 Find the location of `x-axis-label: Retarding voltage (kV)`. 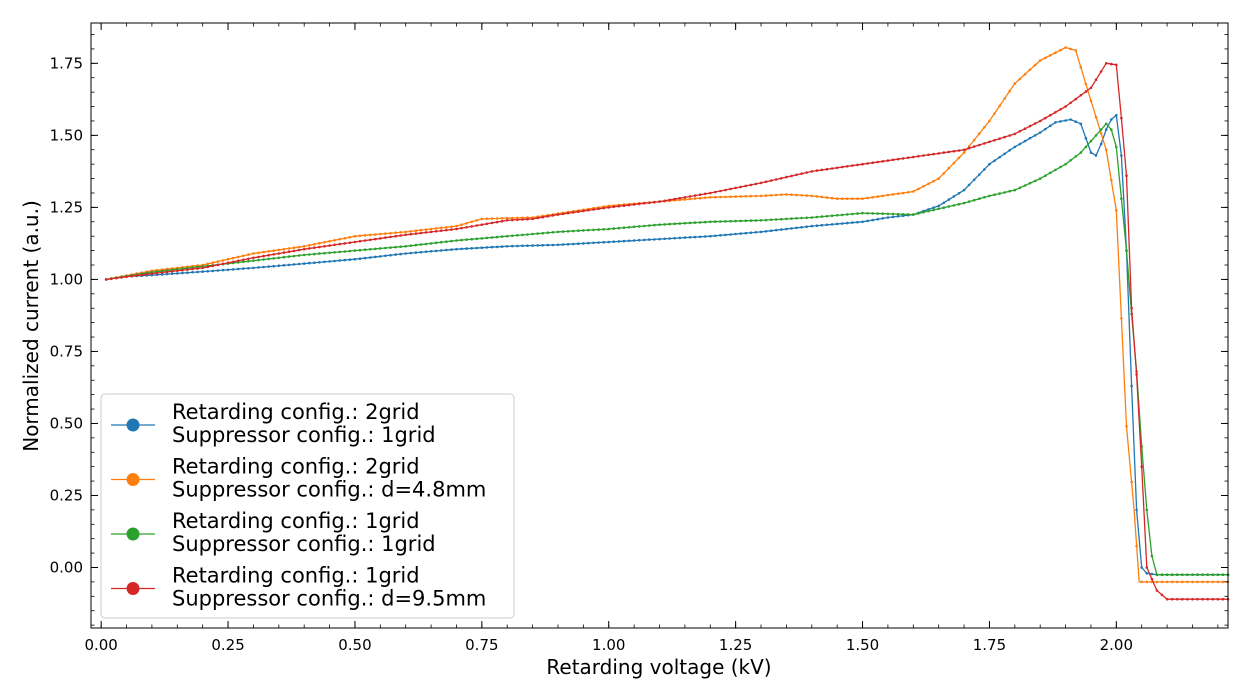

x-axis-label: Retarding voltage (kV) is located at coordinates (658, 667).